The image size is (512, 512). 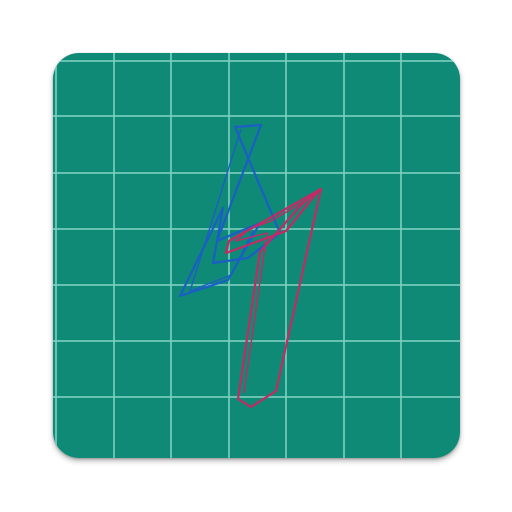 I want to click on right-bolt-stroke, so click(x=273, y=298).